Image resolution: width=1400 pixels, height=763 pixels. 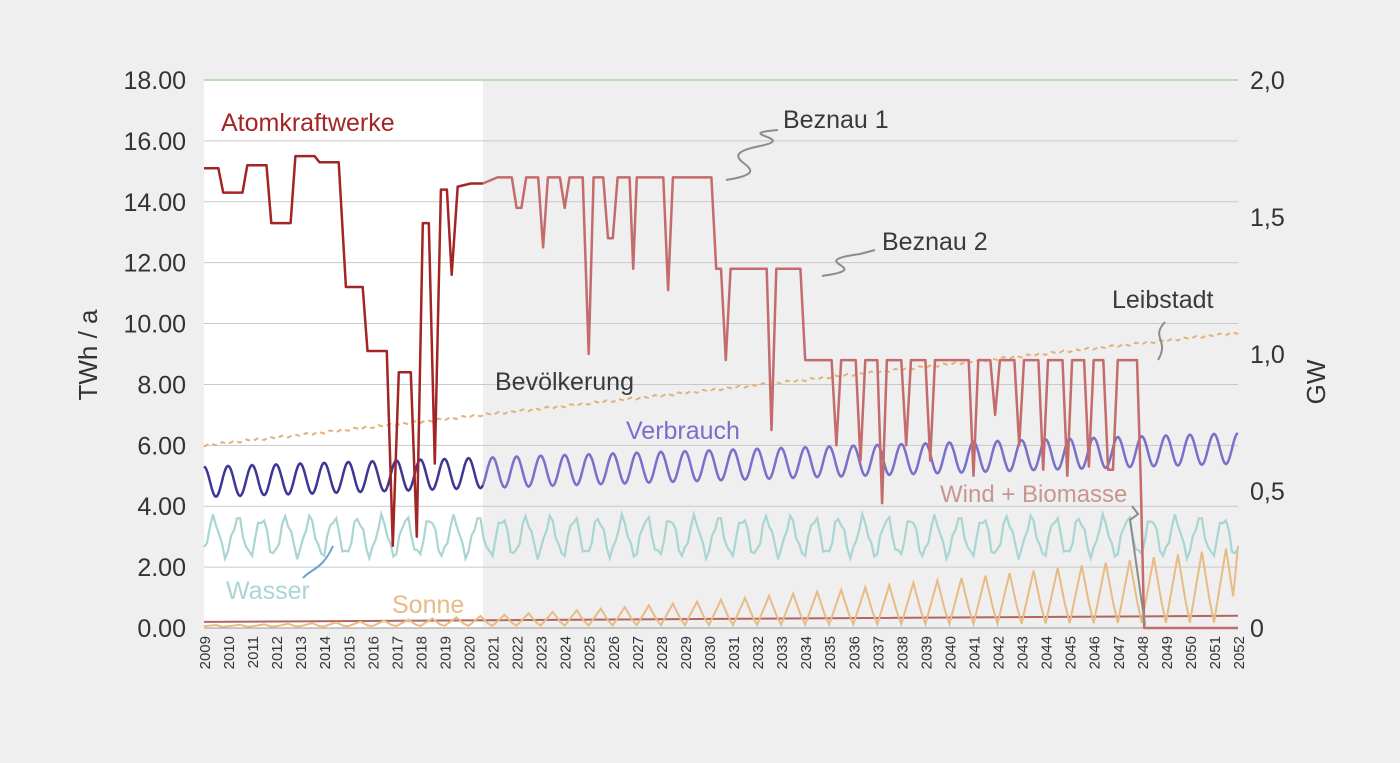 What do you see at coordinates (1239, 652) in the screenshot?
I see `x-tick-label: 2052` at bounding box center [1239, 652].